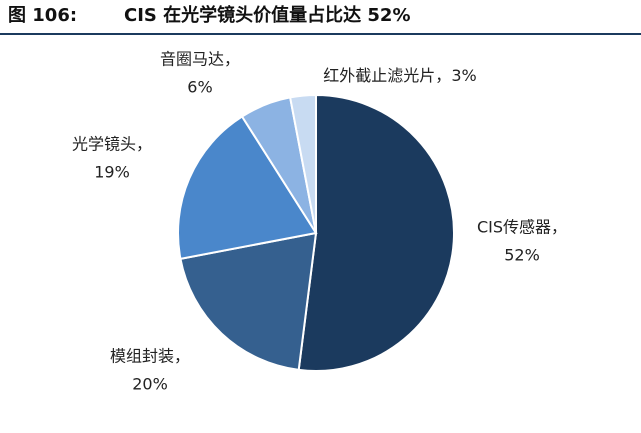  I want to click on category-label: 模组封装，, so click(150, 356).